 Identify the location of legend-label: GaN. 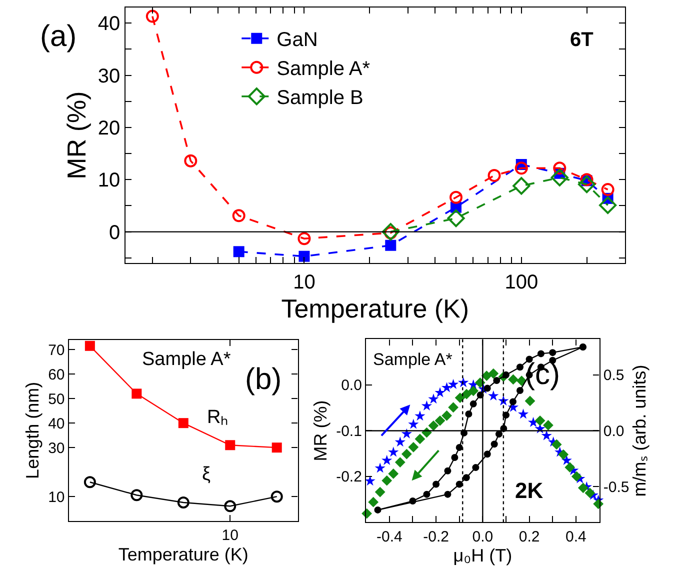
(297, 40).